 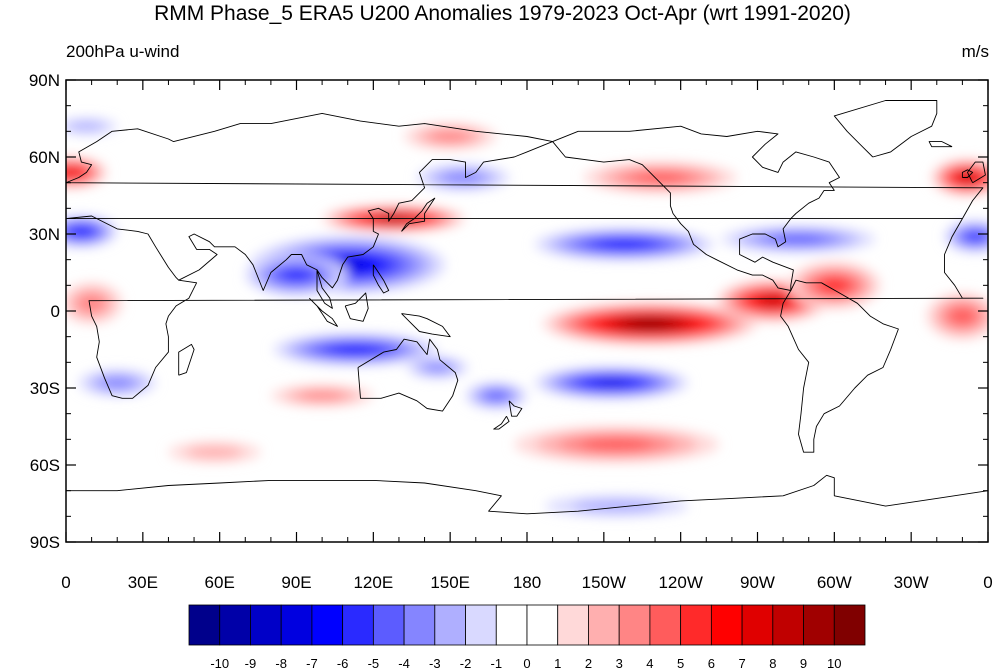 I want to click on lat-tick-label: 90S, so click(x=45, y=542).